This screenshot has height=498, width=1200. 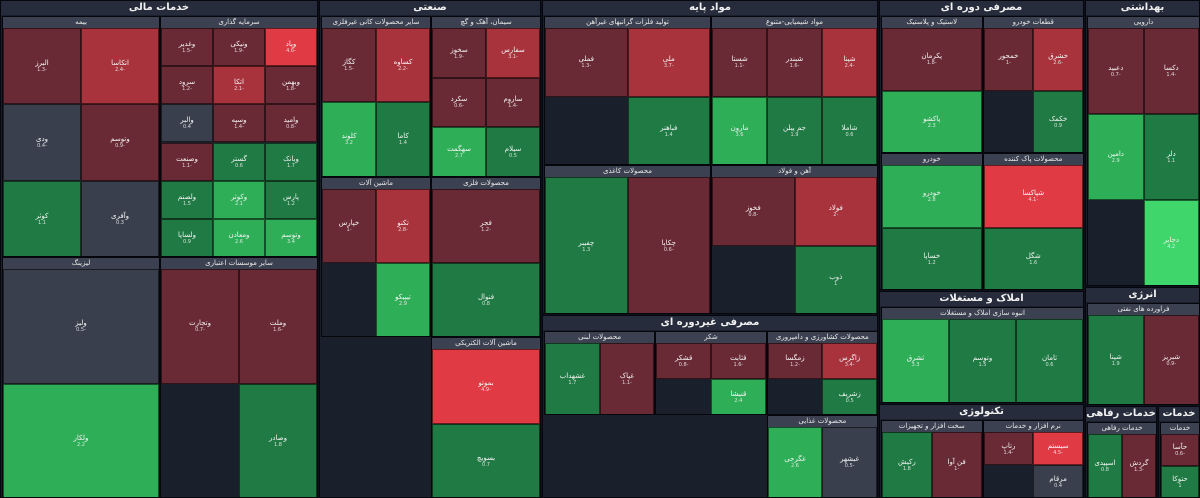 I want to click on stock-tile: شپنا 1.9, so click(x=1116, y=359).